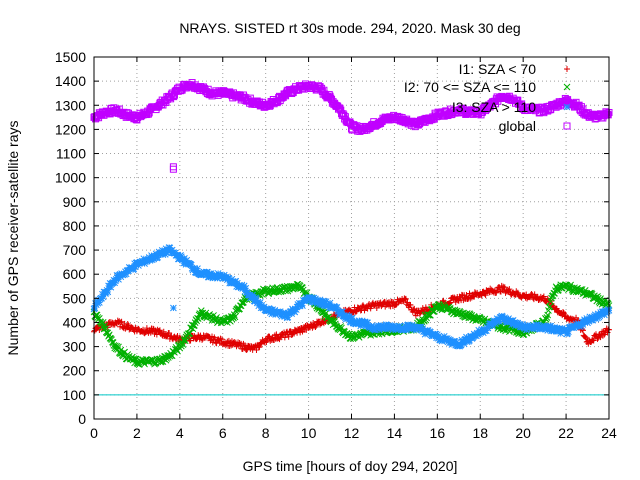 The height and width of the screenshot is (480, 640). What do you see at coordinates (223, 433) in the screenshot?
I see `x-tick-label: 6` at bounding box center [223, 433].